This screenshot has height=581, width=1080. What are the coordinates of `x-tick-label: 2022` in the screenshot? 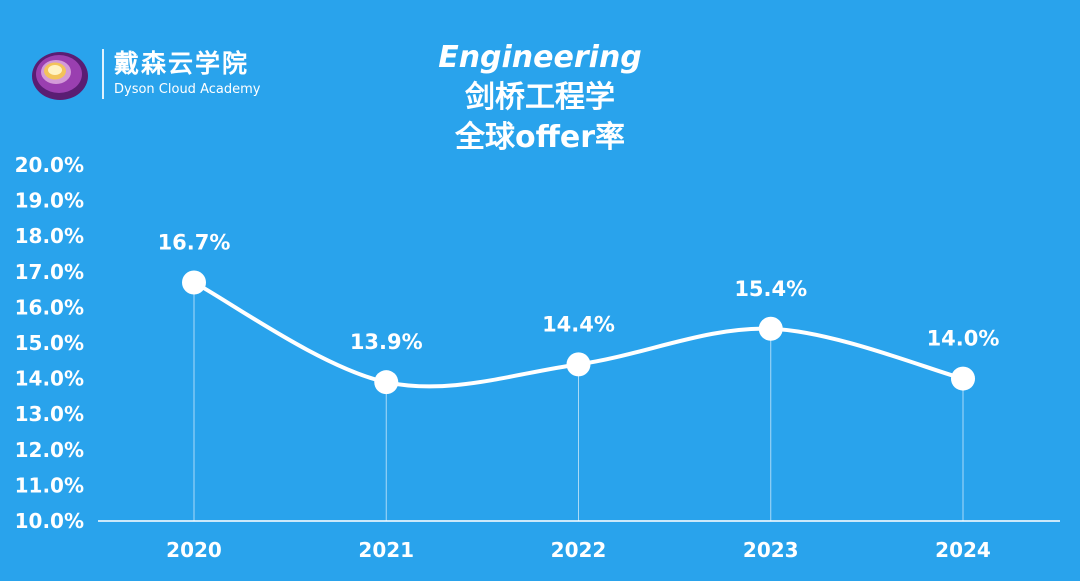 It's located at (579, 550).